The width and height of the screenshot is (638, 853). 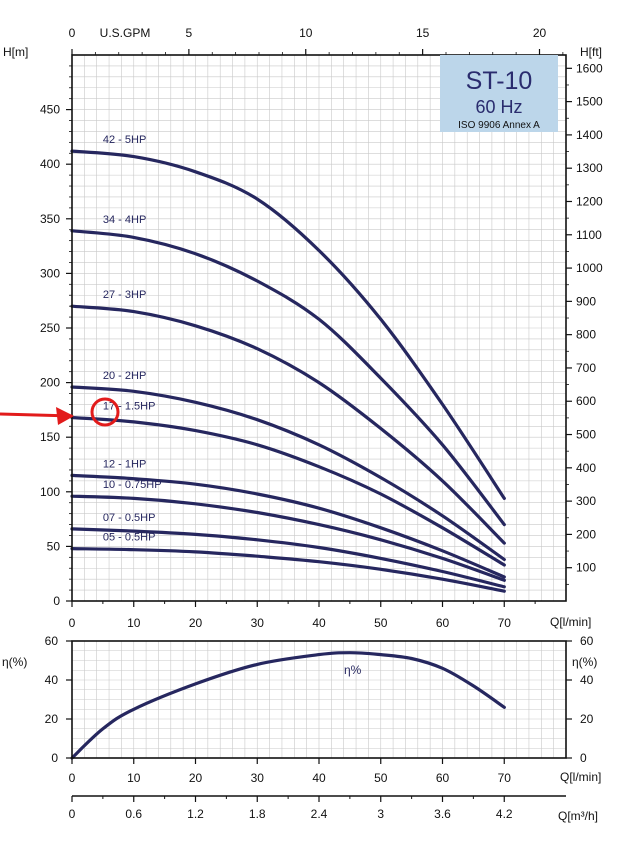 What do you see at coordinates (587, 680) in the screenshot?
I see `y-tick-label-right: 40` at bounding box center [587, 680].